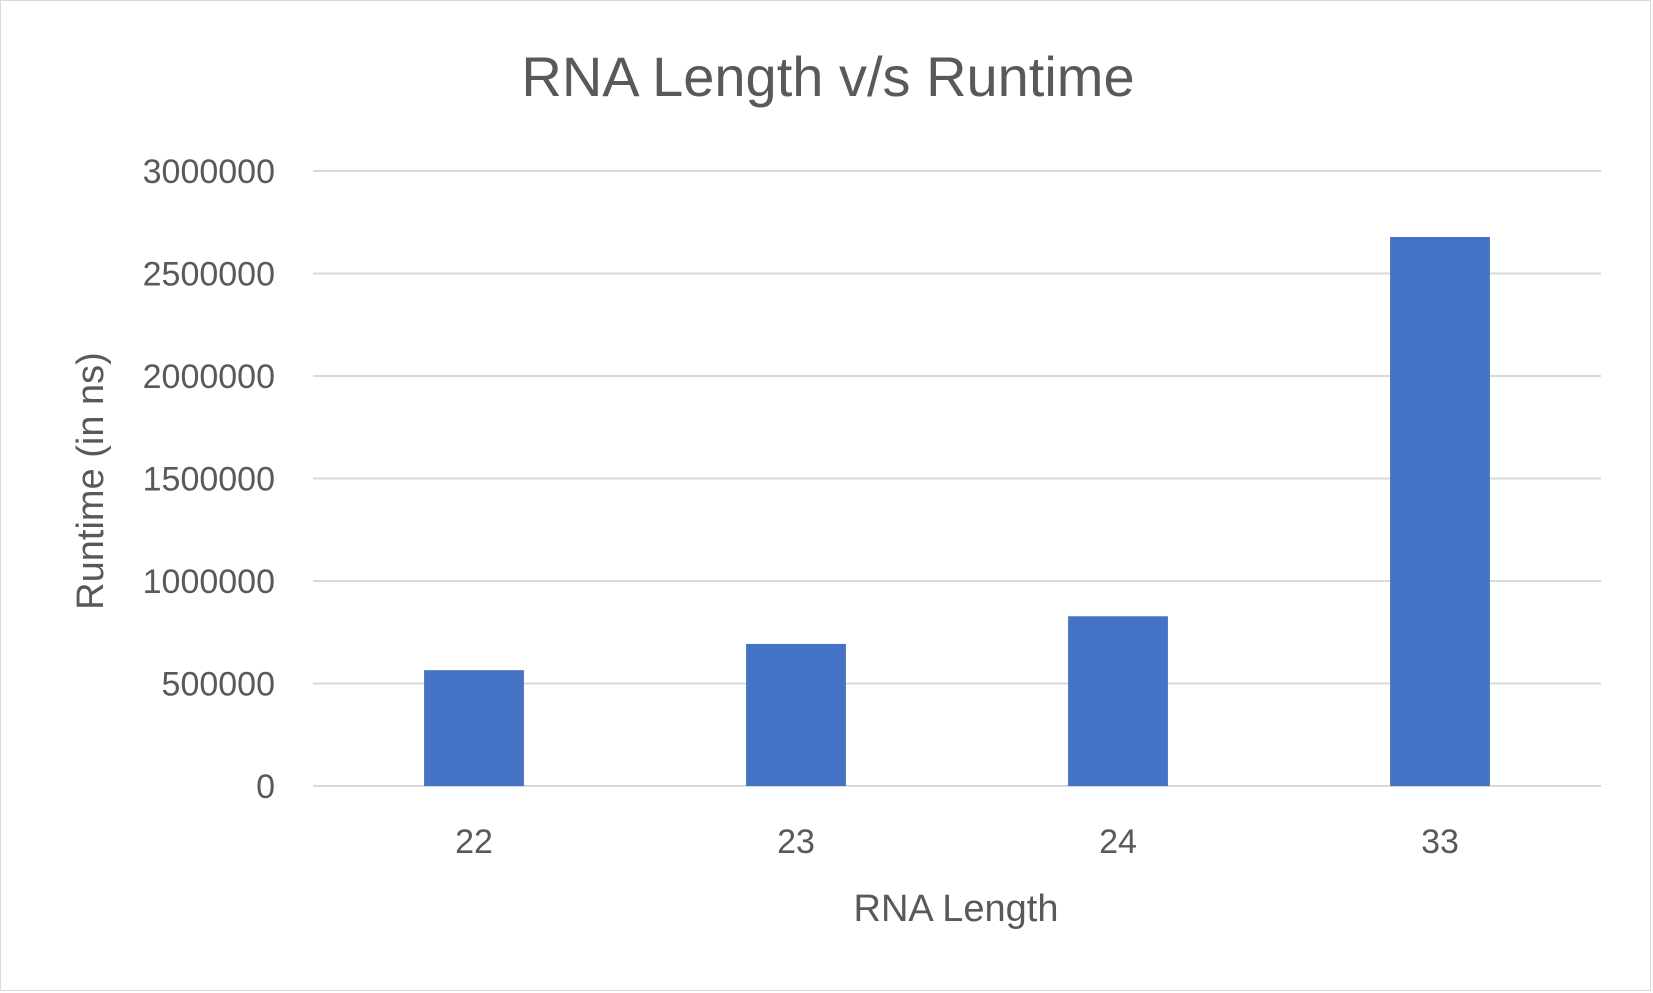 The height and width of the screenshot is (993, 1653). Describe the element at coordinates (265, 787) in the screenshot. I see `y-tick-label: 0` at that location.